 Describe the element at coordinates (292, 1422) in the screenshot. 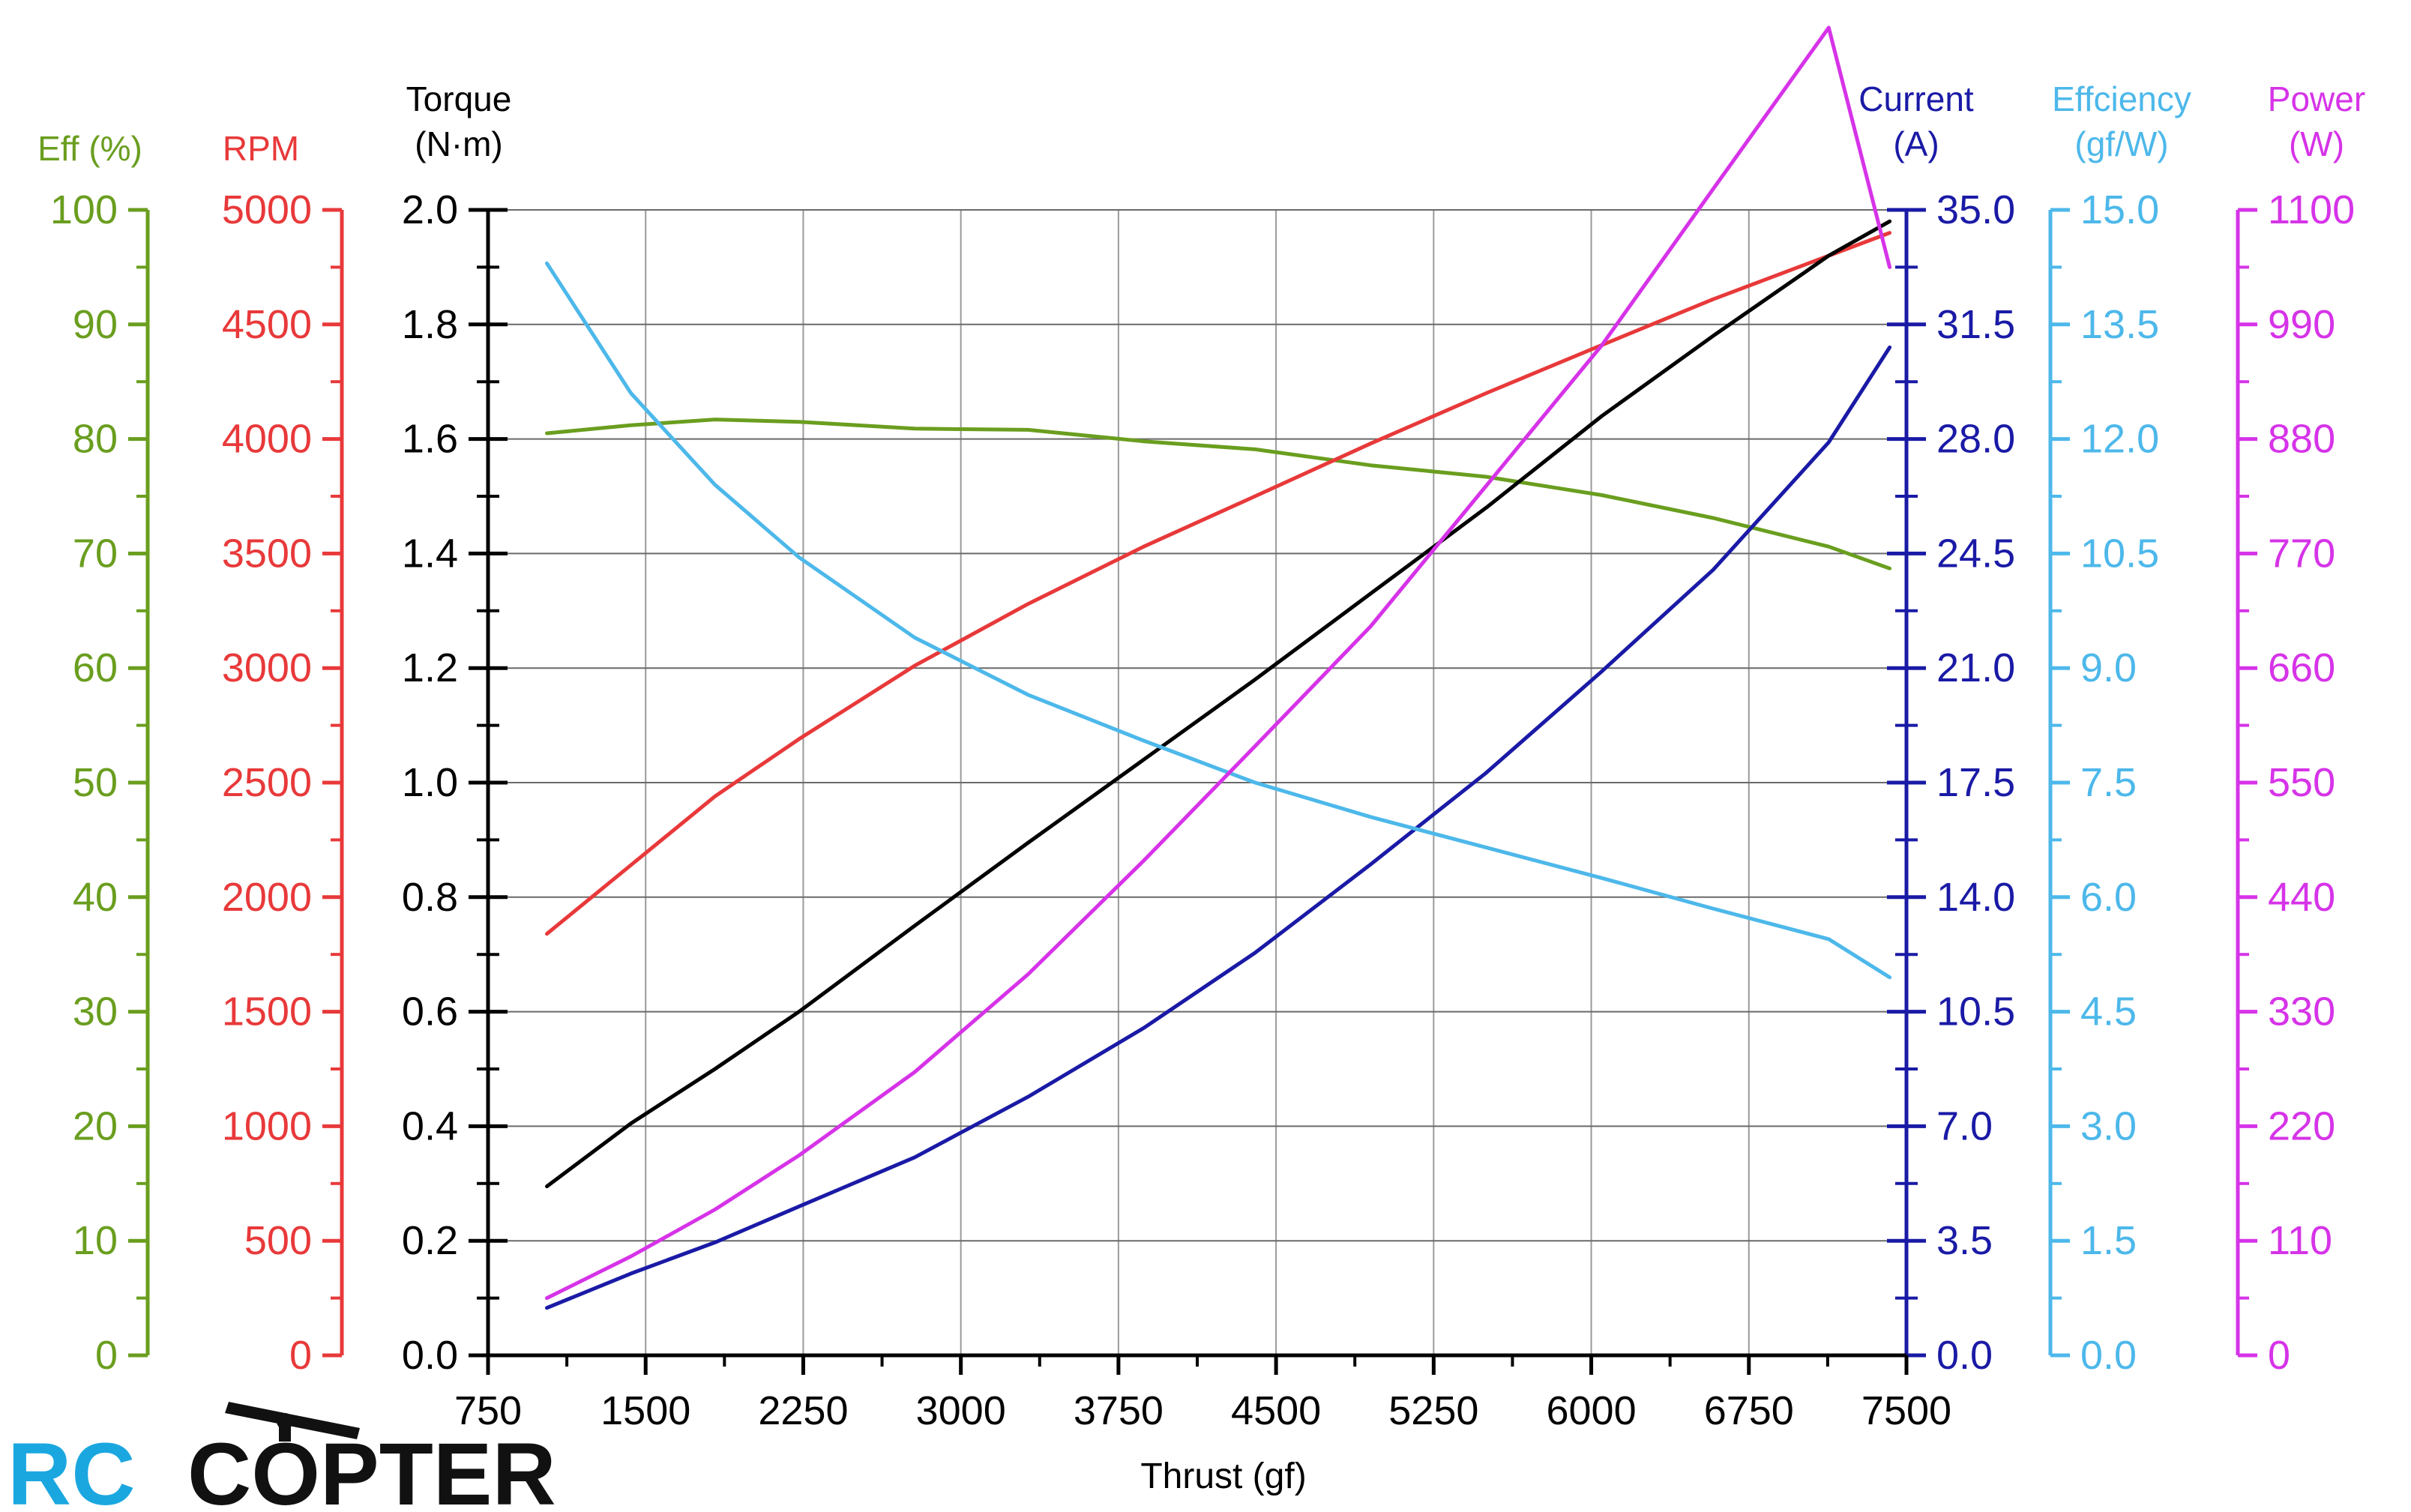

I see `rotor-icon` at that location.